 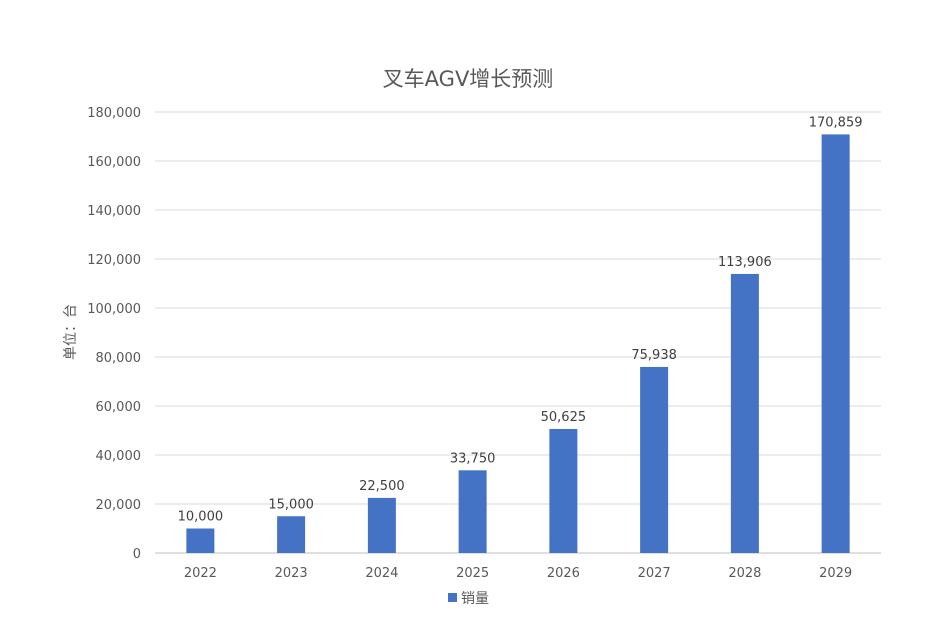 I want to click on bar-2029, so click(x=835, y=343).